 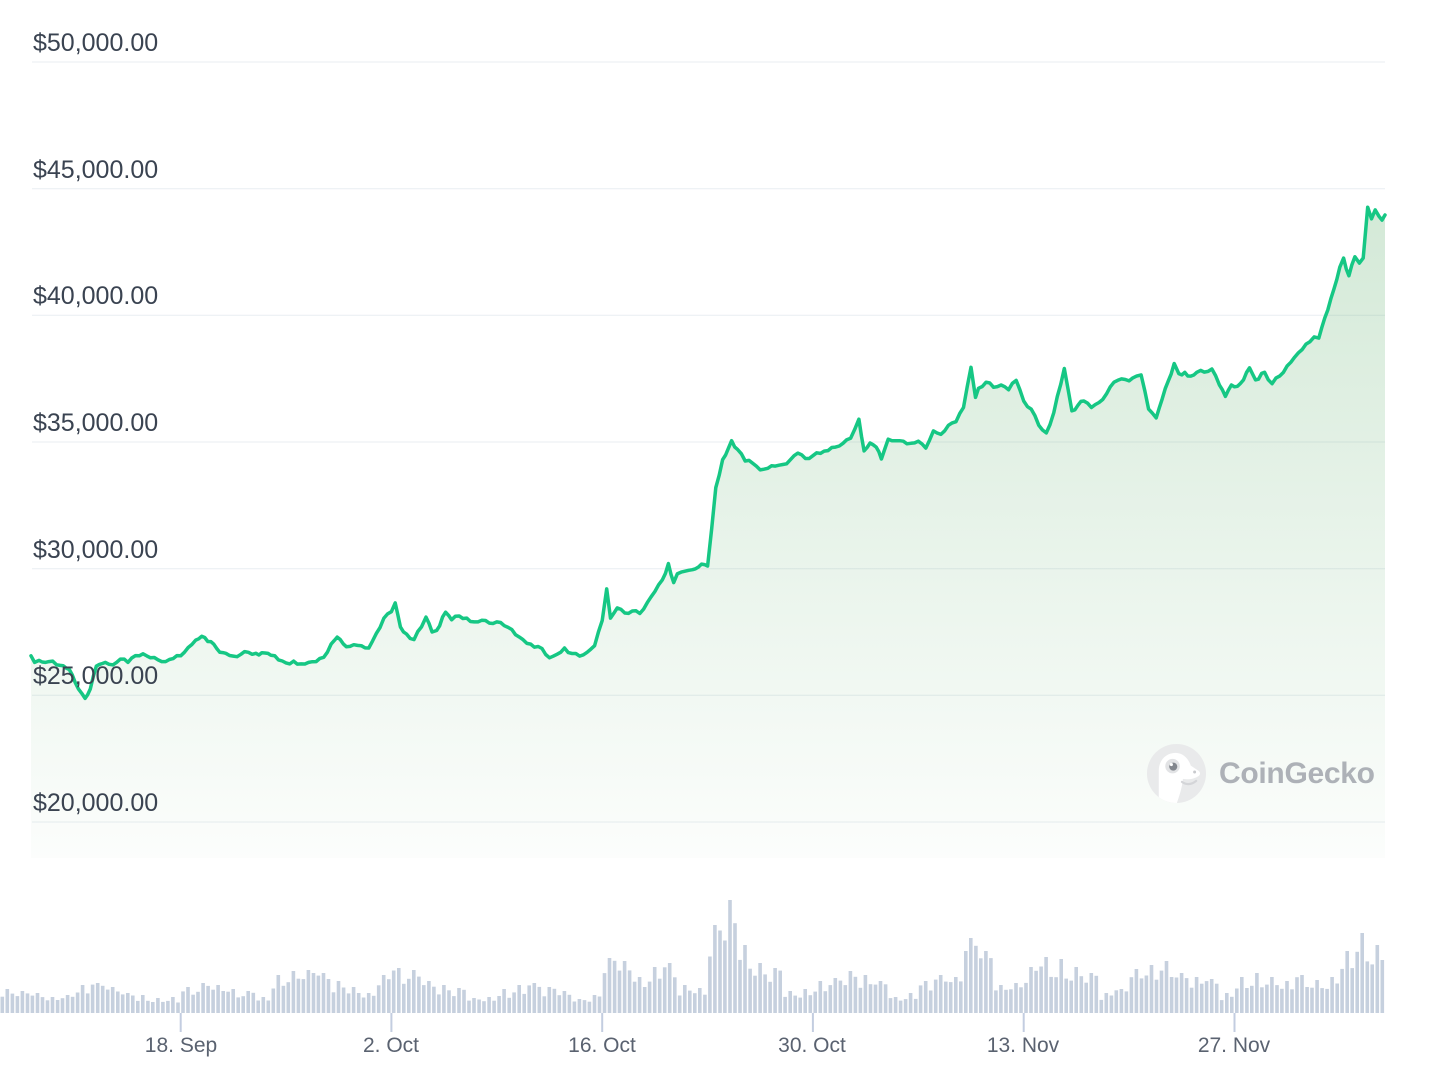 What do you see at coordinates (96, 170) in the screenshot?
I see `y-axis-label: $45,000.00` at bounding box center [96, 170].